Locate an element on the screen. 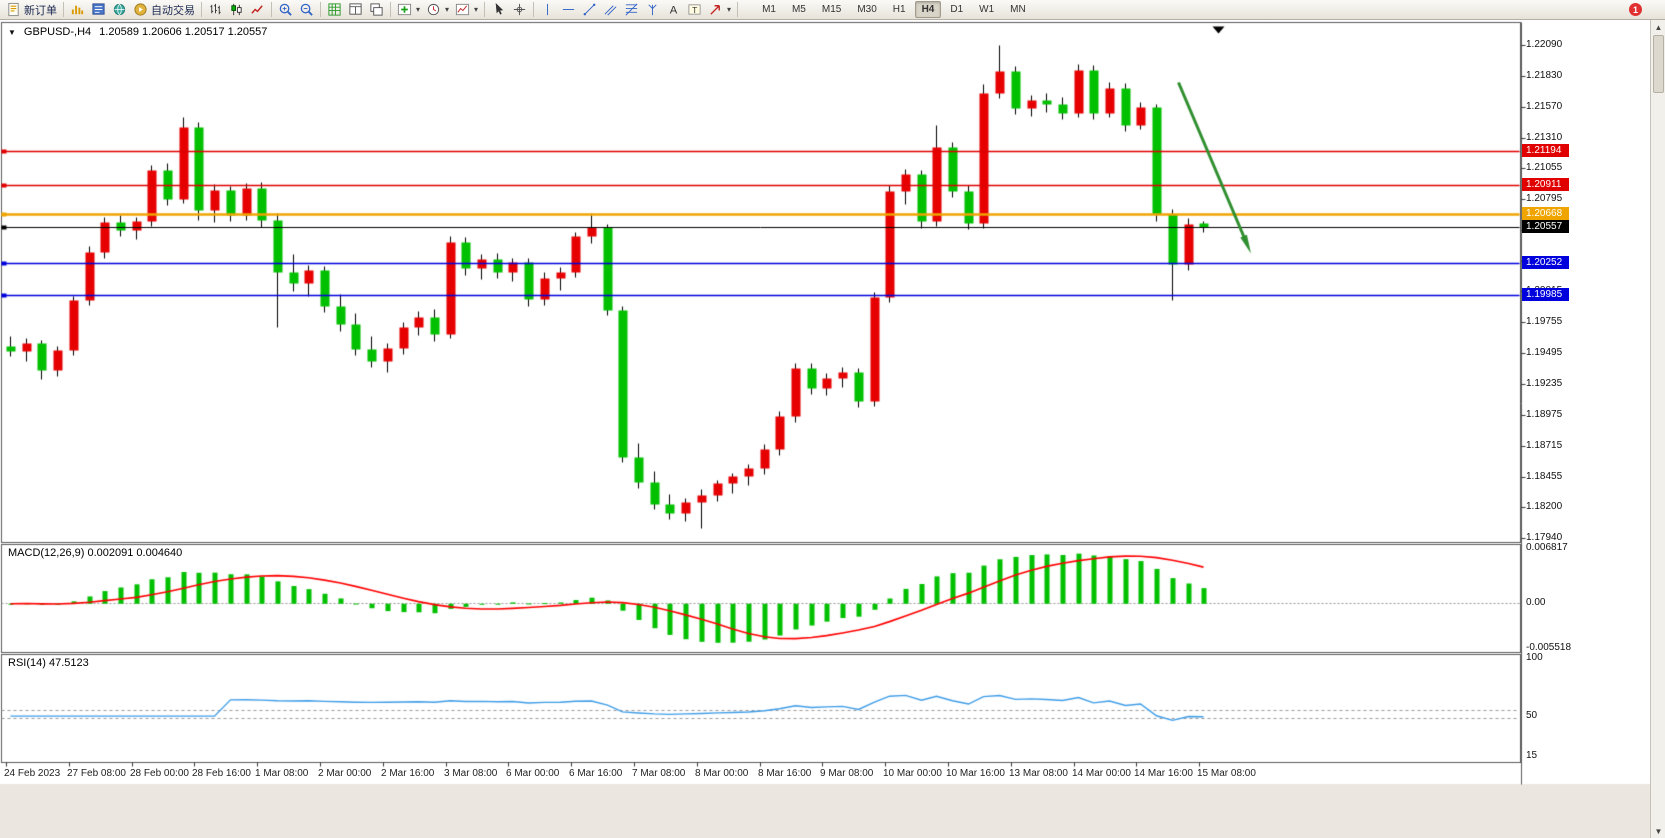 Image resolution: width=1665 pixels, height=838 pixels. globe-icon is located at coordinates (119, 9).